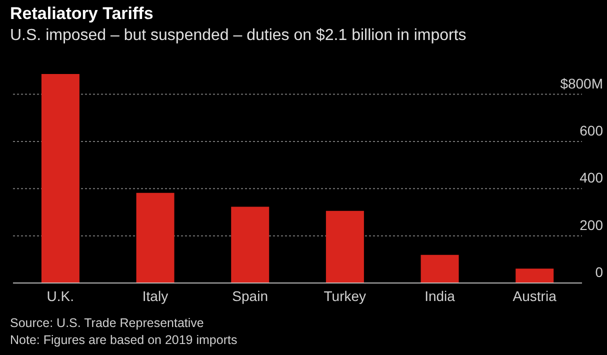 This screenshot has width=607, height=355. Describe the element at coordinates (107, 323) in the screenshot. I see `source-note: Source: U.S. Trade Representative` at that location.